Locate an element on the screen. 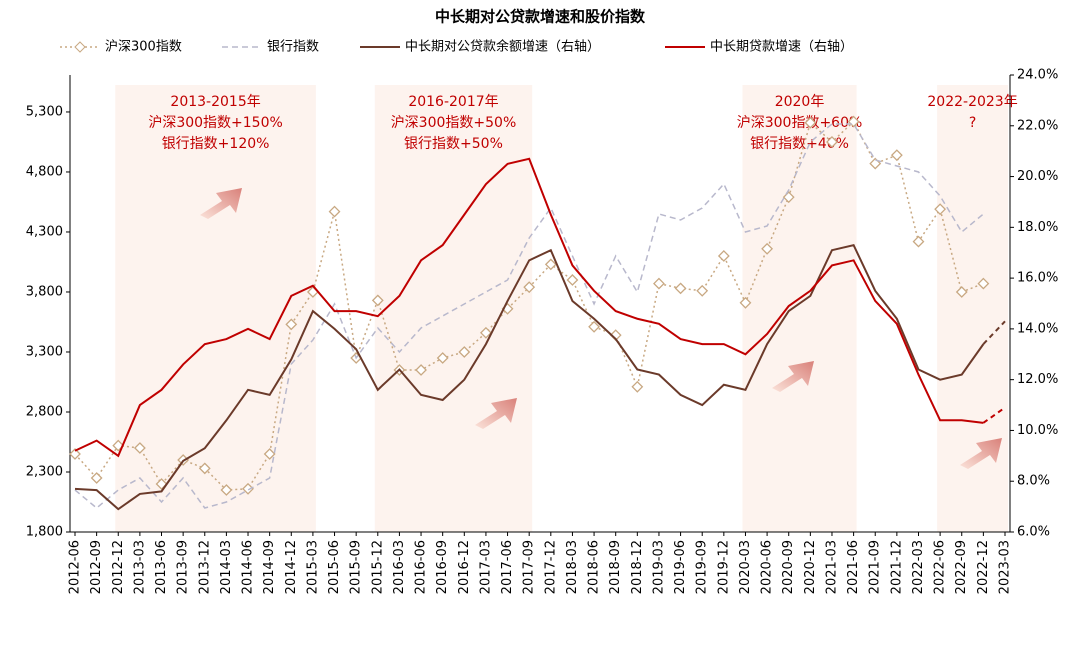  annotation: 银行指数+120% is located at coordinates (216, 144).